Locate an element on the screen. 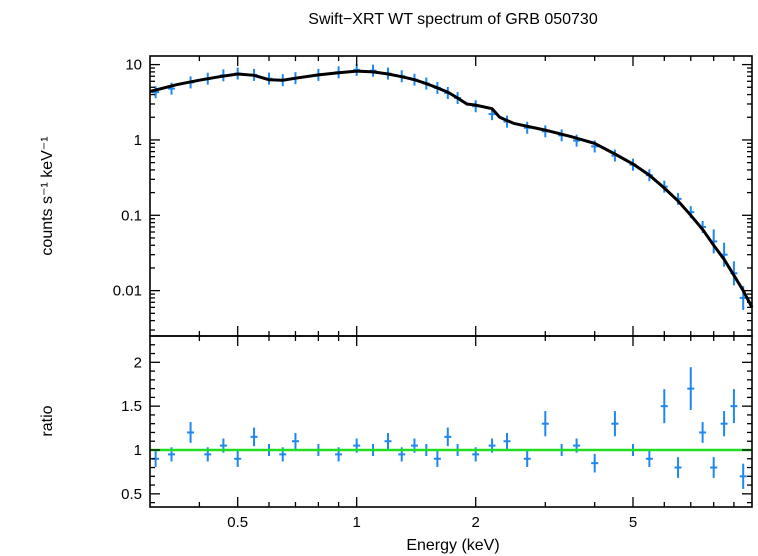  x-tick-label: 5 is located at coordinates (633, 522).